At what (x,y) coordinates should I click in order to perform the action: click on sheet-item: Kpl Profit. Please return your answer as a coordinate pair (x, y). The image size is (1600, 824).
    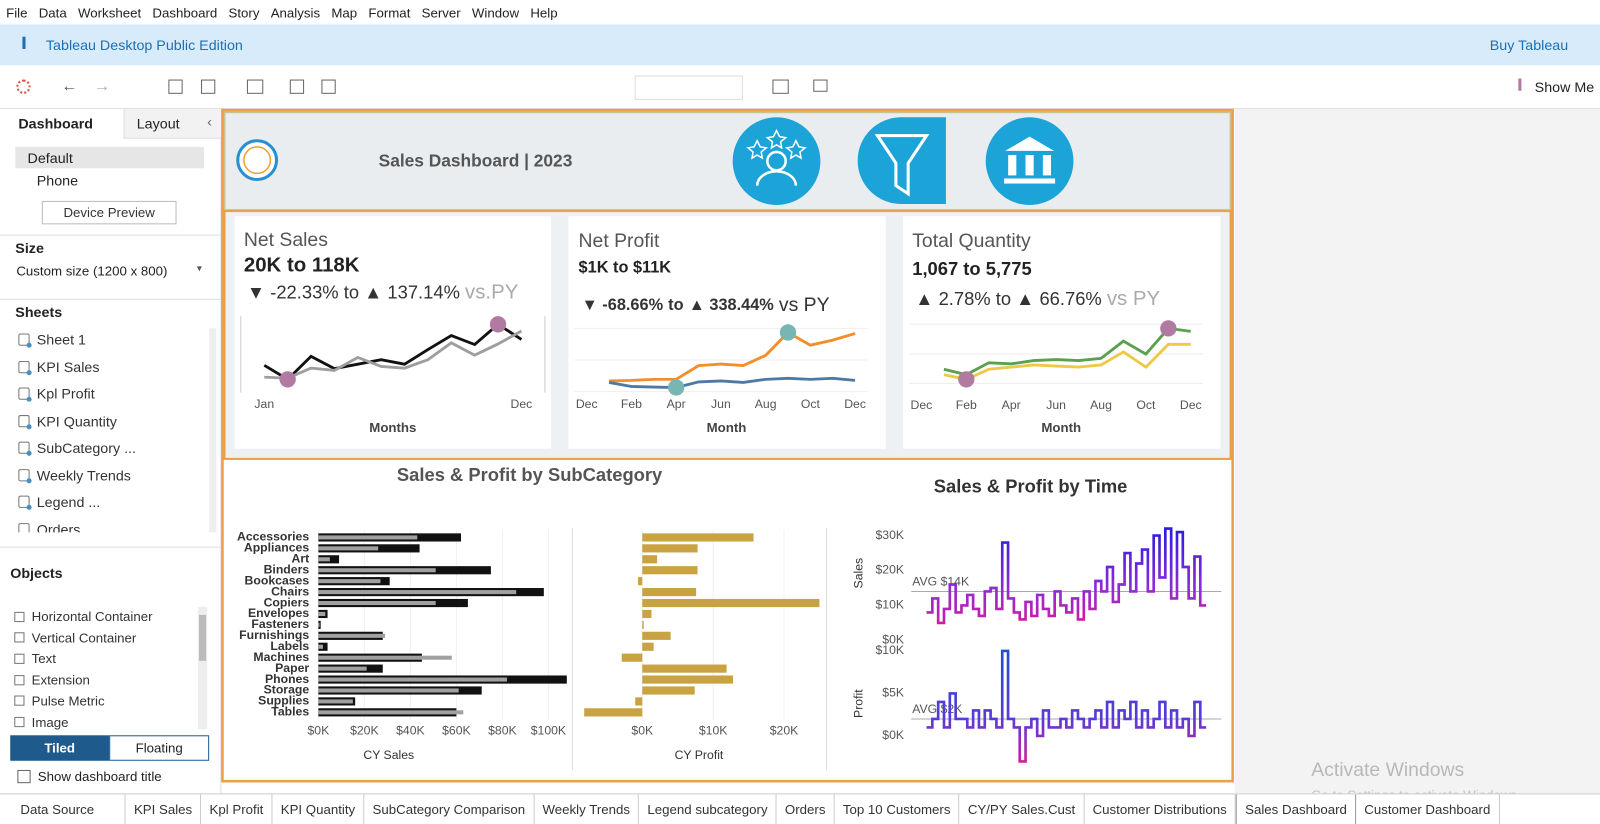
    Looking at the image, I should click on (56, 393).